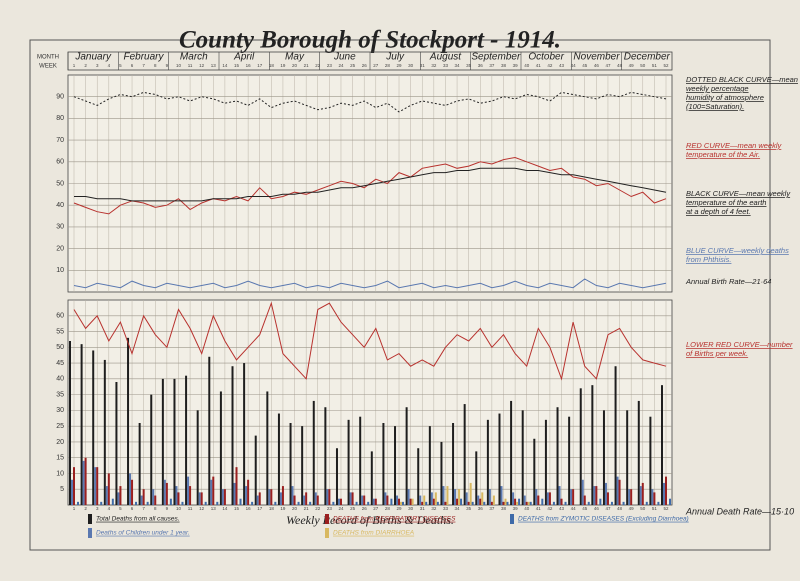 Image resolution: width=800 pixels, height=581 pixels. I want to click on y-tick-label: 5, so click(62, 489).